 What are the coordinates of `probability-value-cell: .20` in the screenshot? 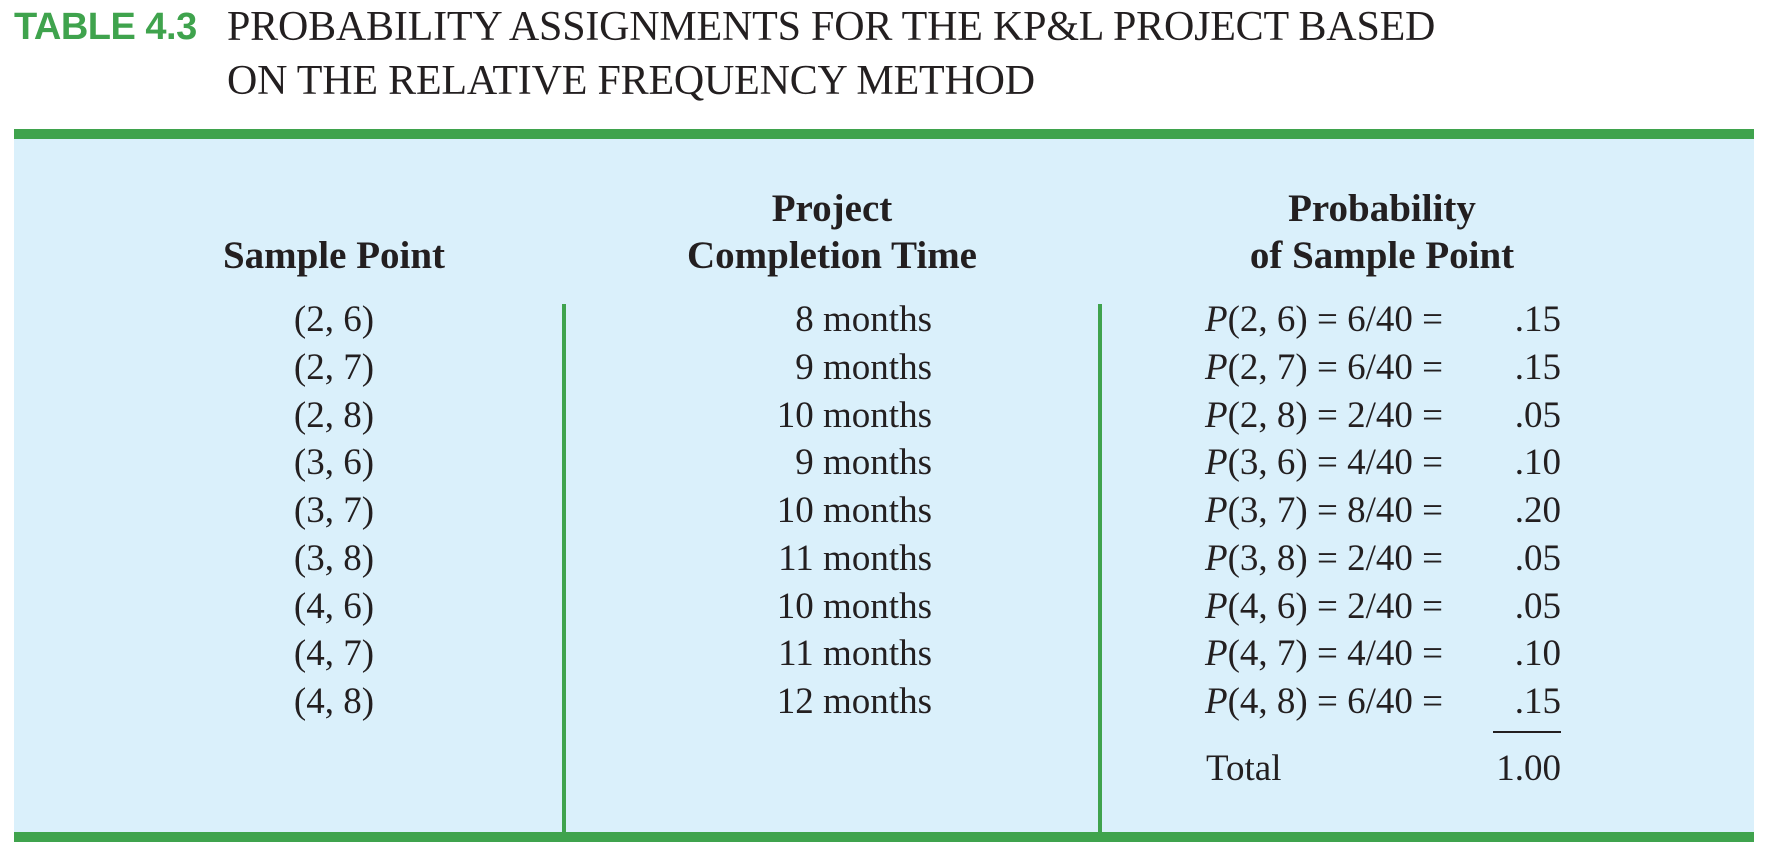 It's located at (1537, 510).